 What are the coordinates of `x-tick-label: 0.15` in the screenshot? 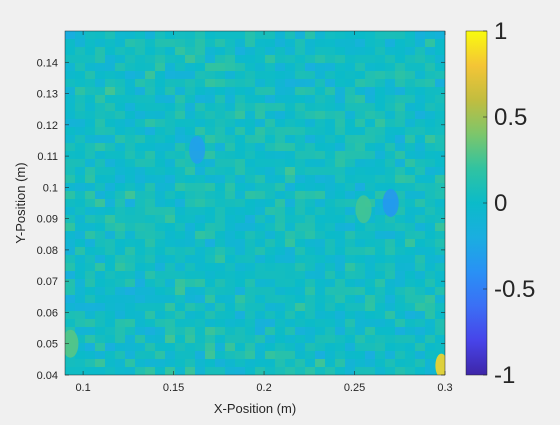 It's located at (173, 388).